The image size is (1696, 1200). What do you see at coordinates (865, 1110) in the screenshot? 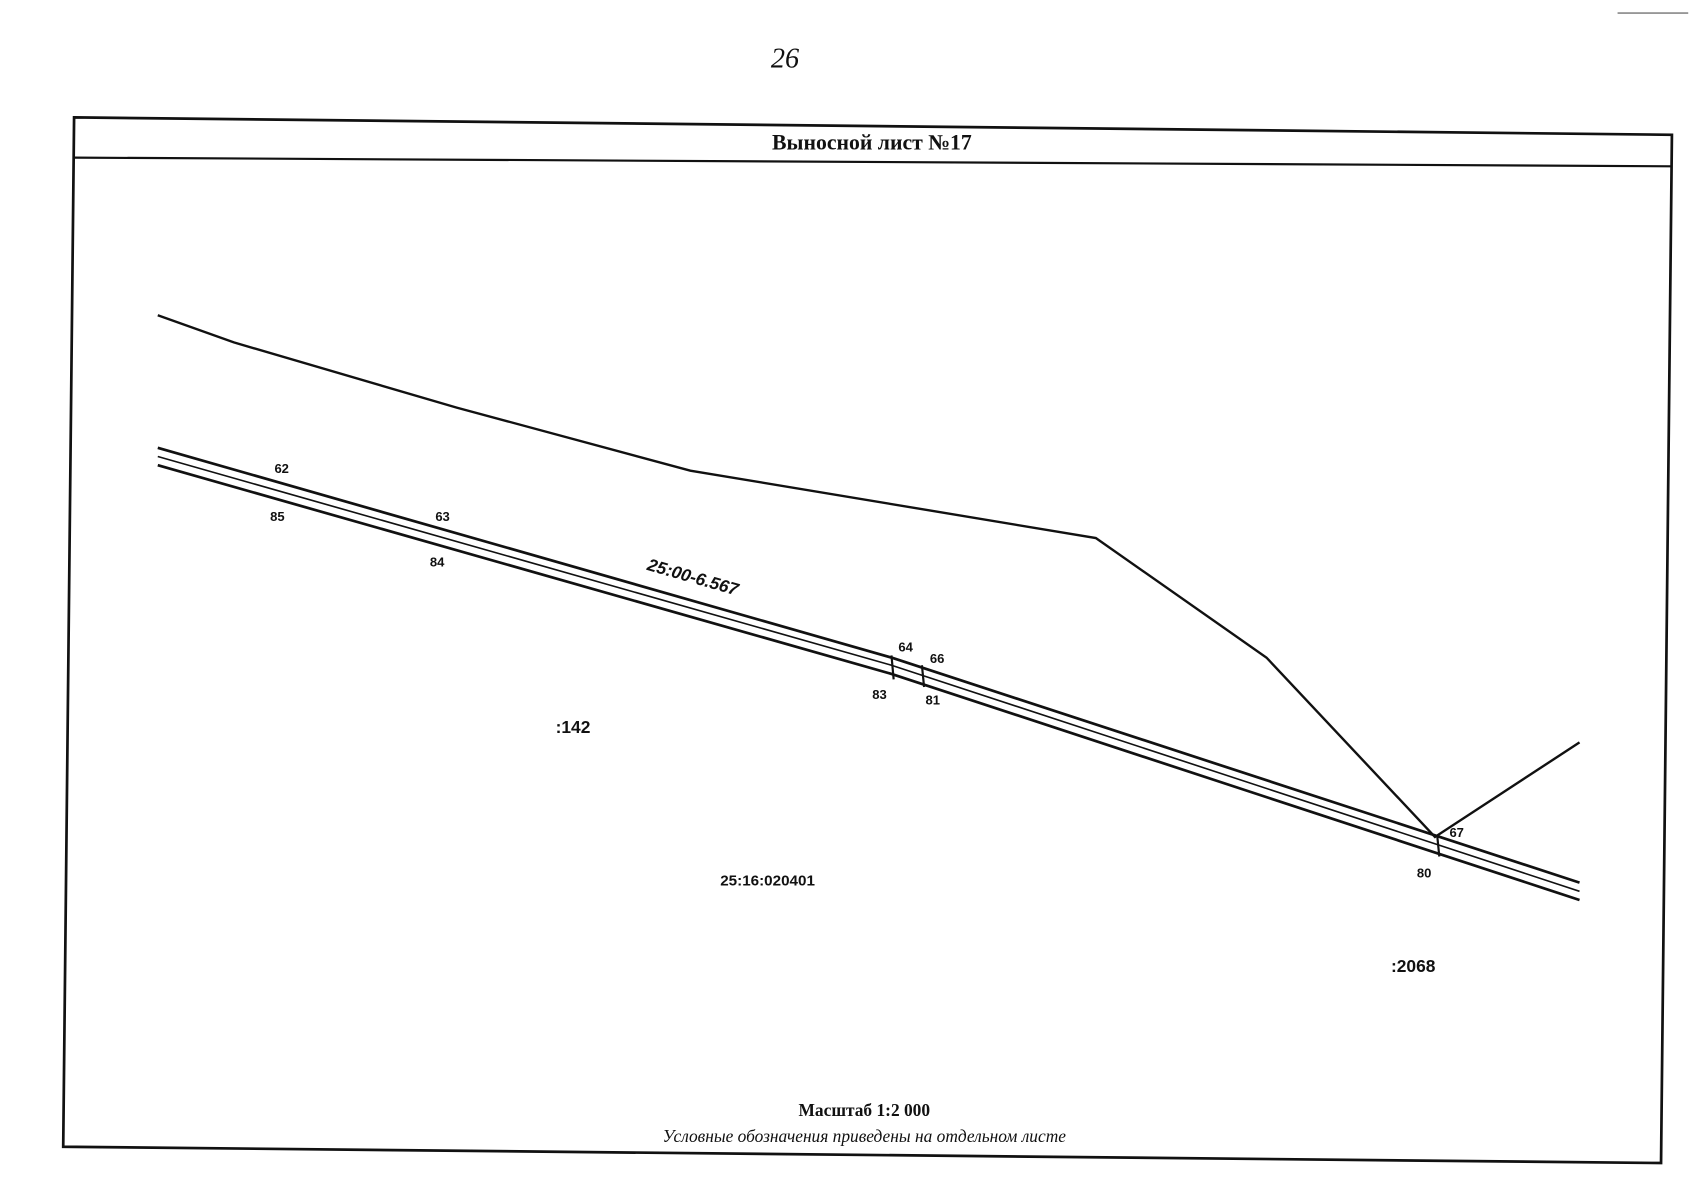
I see `scale-label: Масштаб 1:2 000` at bounding box center [865, 1110].